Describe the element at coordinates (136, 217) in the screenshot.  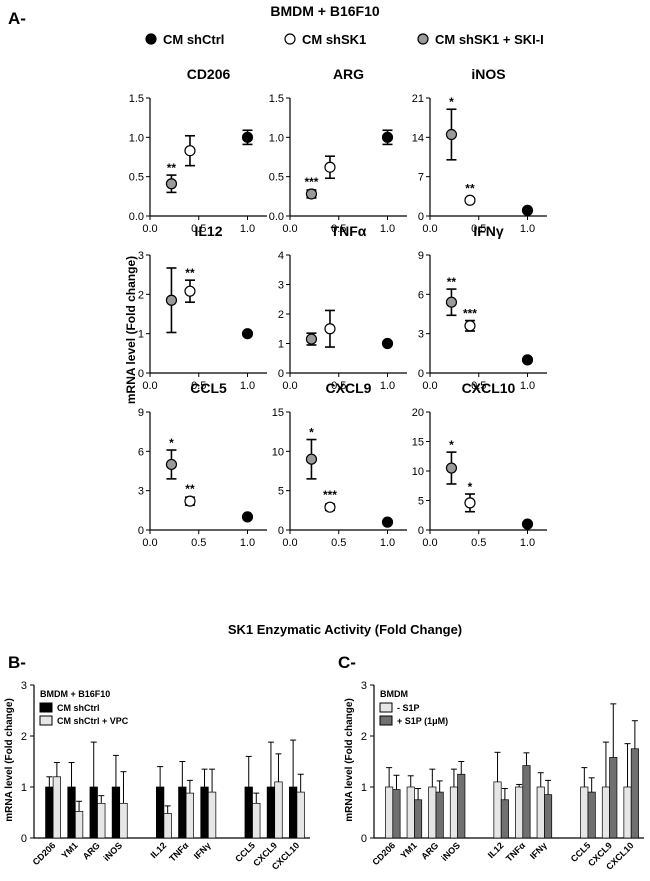
I see `y-tick-label: 0.0` at that location.